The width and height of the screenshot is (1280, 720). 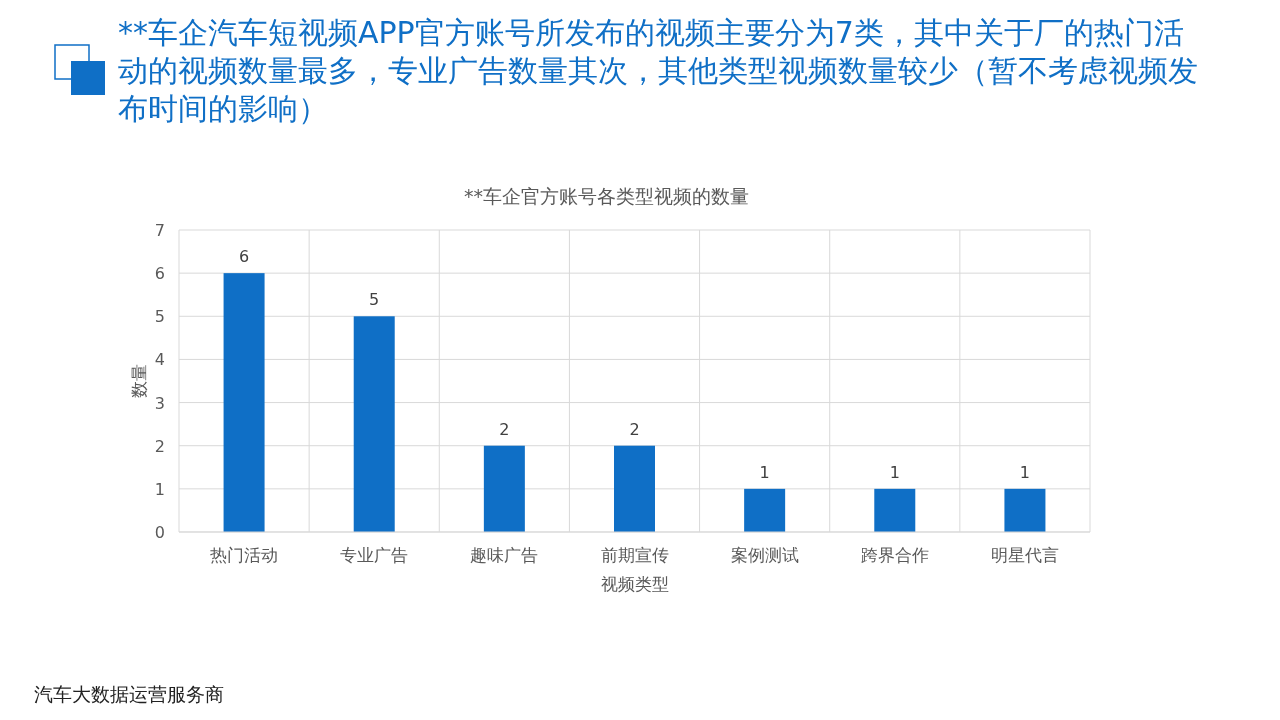 What do you see at coordinates (159, 489) in the screenshot?
I see `y-tick-label: 1` at bounding box center [159, 489].